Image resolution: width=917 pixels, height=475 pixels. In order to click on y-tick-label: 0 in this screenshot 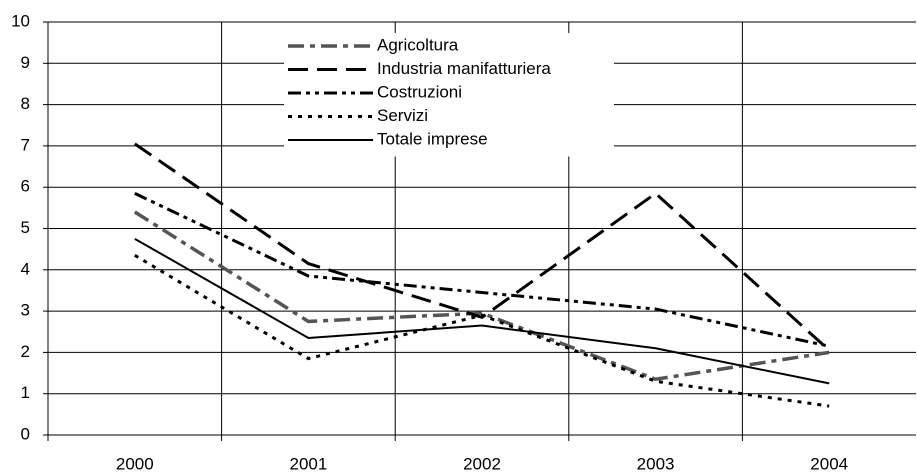, I will do `click(25, 433)`.